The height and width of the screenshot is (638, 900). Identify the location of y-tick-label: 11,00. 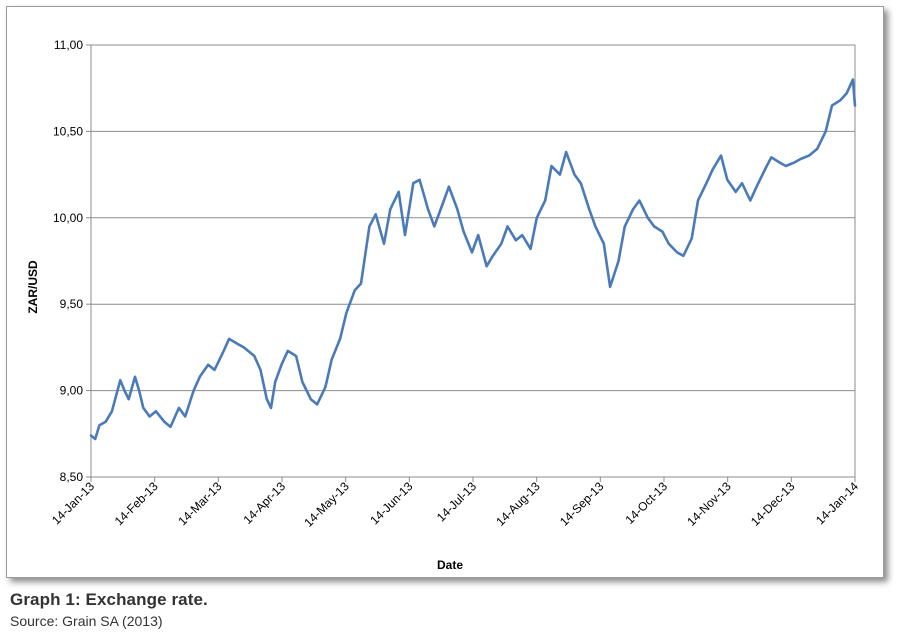
(68, 45).